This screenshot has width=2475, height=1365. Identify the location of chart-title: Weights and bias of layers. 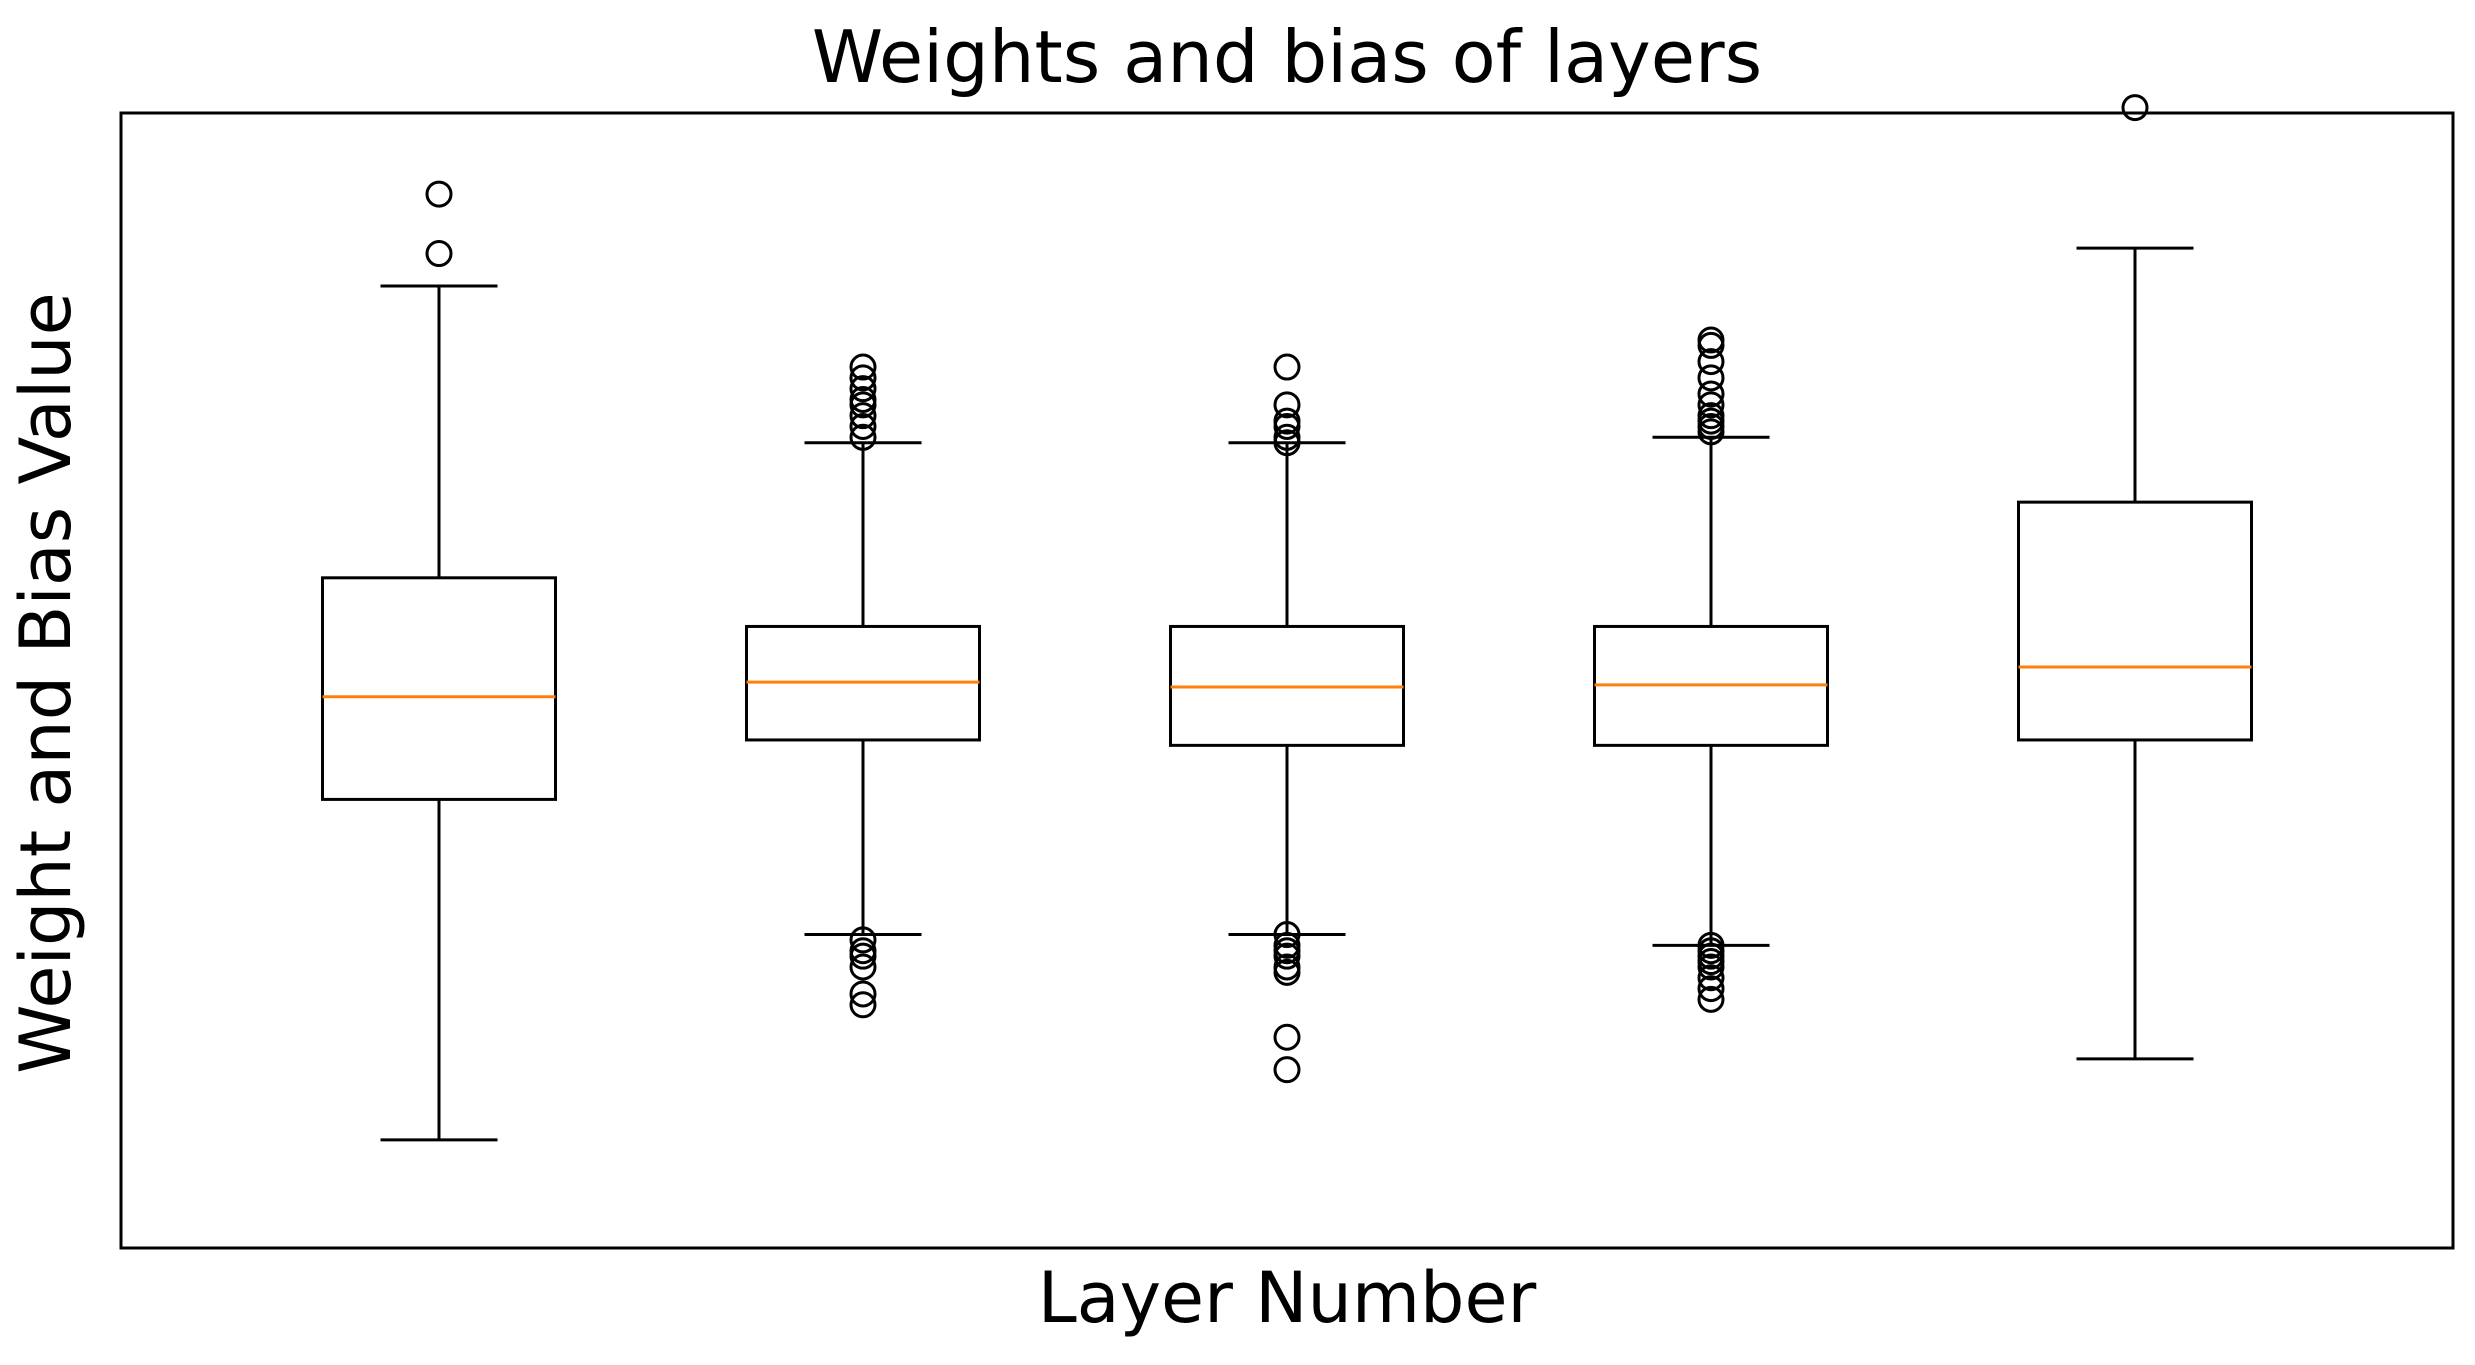
(1287, 57).